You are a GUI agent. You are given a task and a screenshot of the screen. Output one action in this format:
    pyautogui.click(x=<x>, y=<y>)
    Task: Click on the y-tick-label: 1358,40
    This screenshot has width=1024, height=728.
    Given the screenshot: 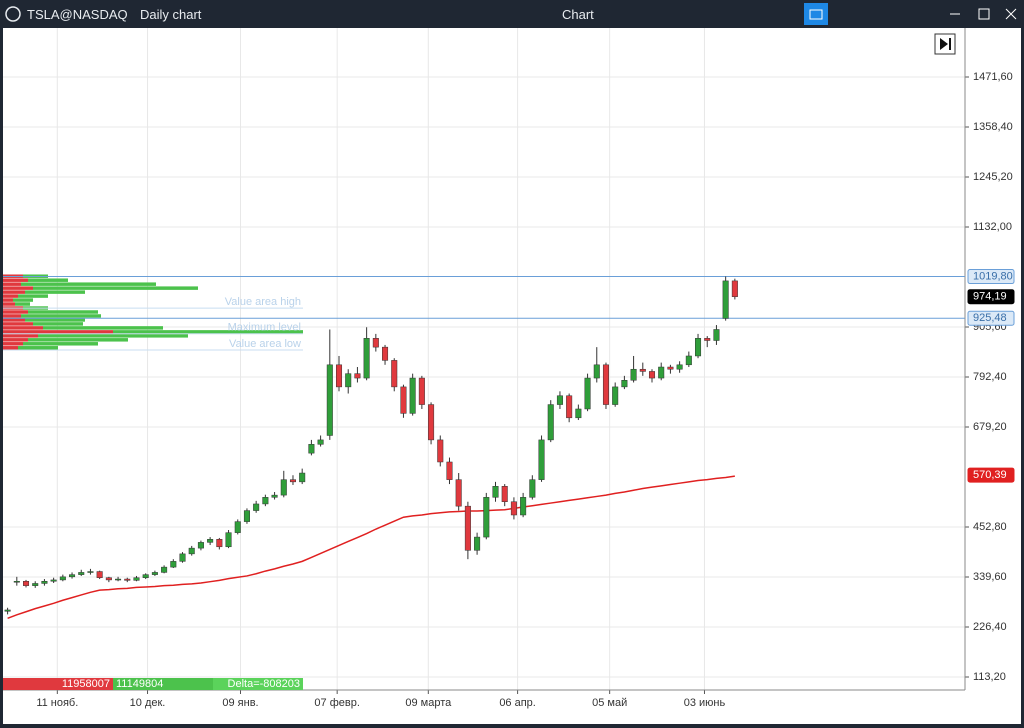 What is the action you would take?
    pyautogui.click(x=993, y=127)
    